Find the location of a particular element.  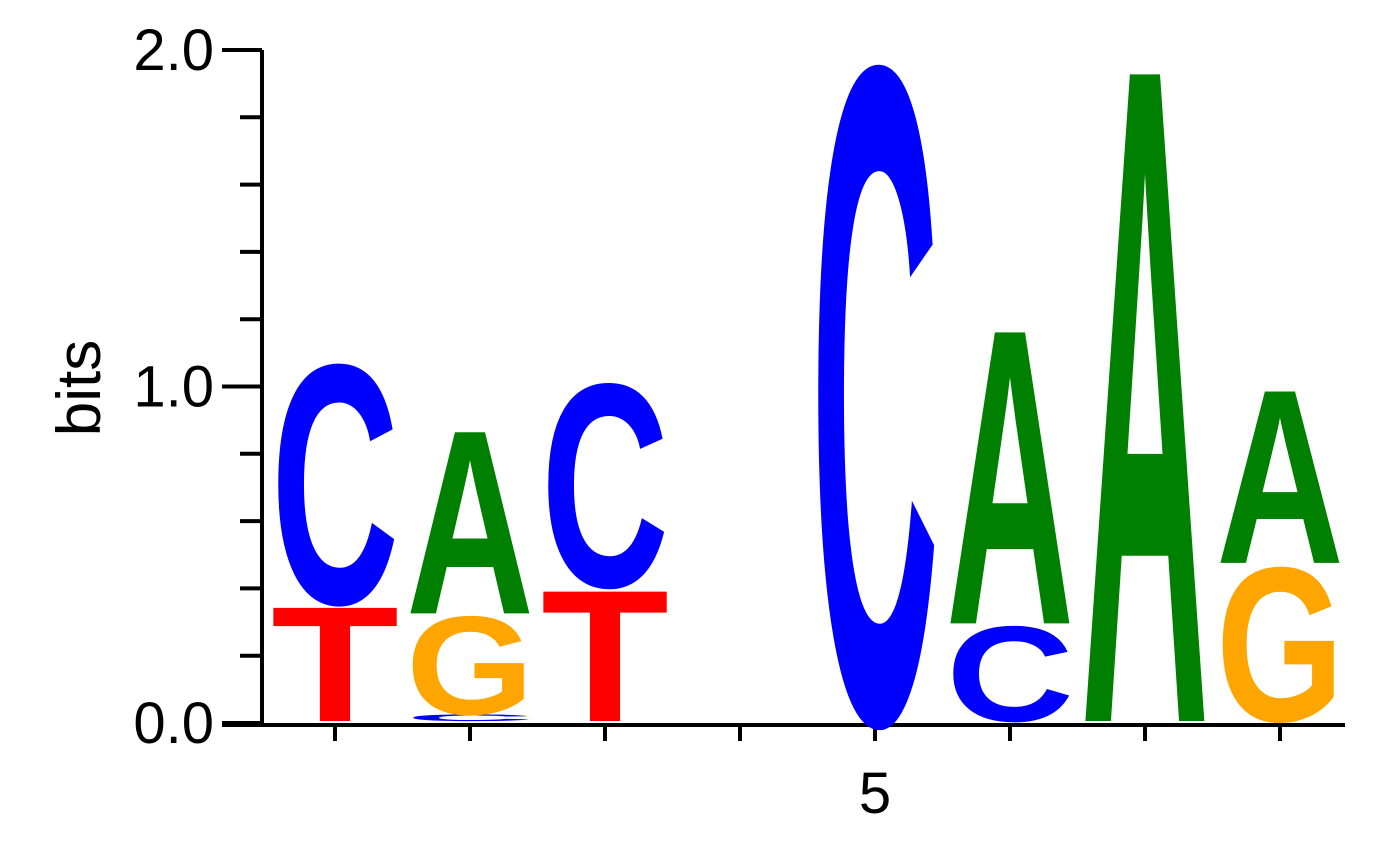

logo-letter-A-pos6: A is located at coordinates (1010, 476).